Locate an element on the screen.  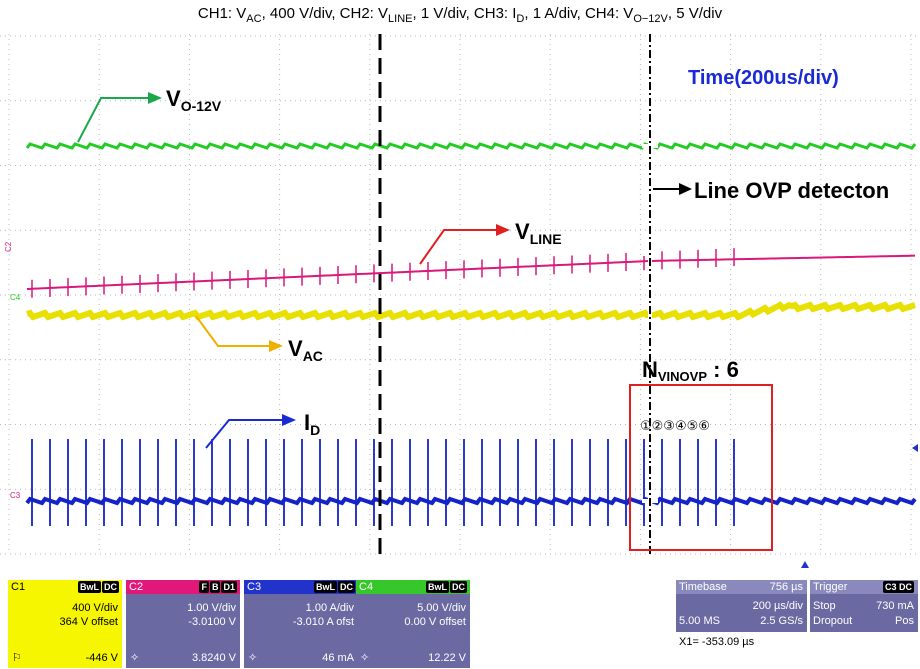
ch4-marker: C4 is located at coordinates (15, 297).